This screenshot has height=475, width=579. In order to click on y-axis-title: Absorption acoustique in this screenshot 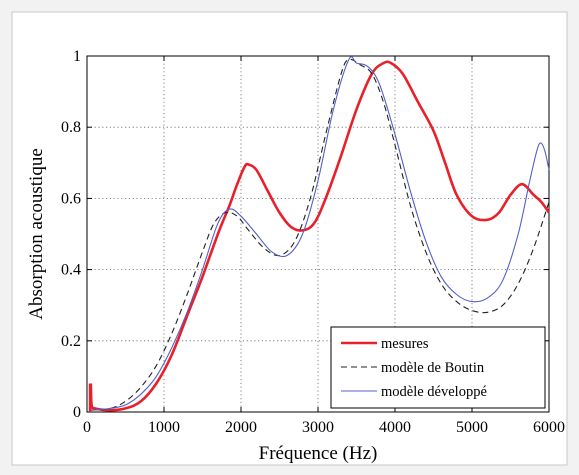, I will do `click(36, 234)`.